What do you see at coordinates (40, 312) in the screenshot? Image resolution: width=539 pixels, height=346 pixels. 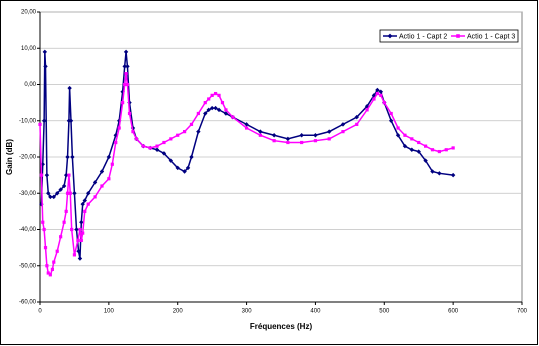 I see `x-tick-label: 0` at bounding box center [40, 312].